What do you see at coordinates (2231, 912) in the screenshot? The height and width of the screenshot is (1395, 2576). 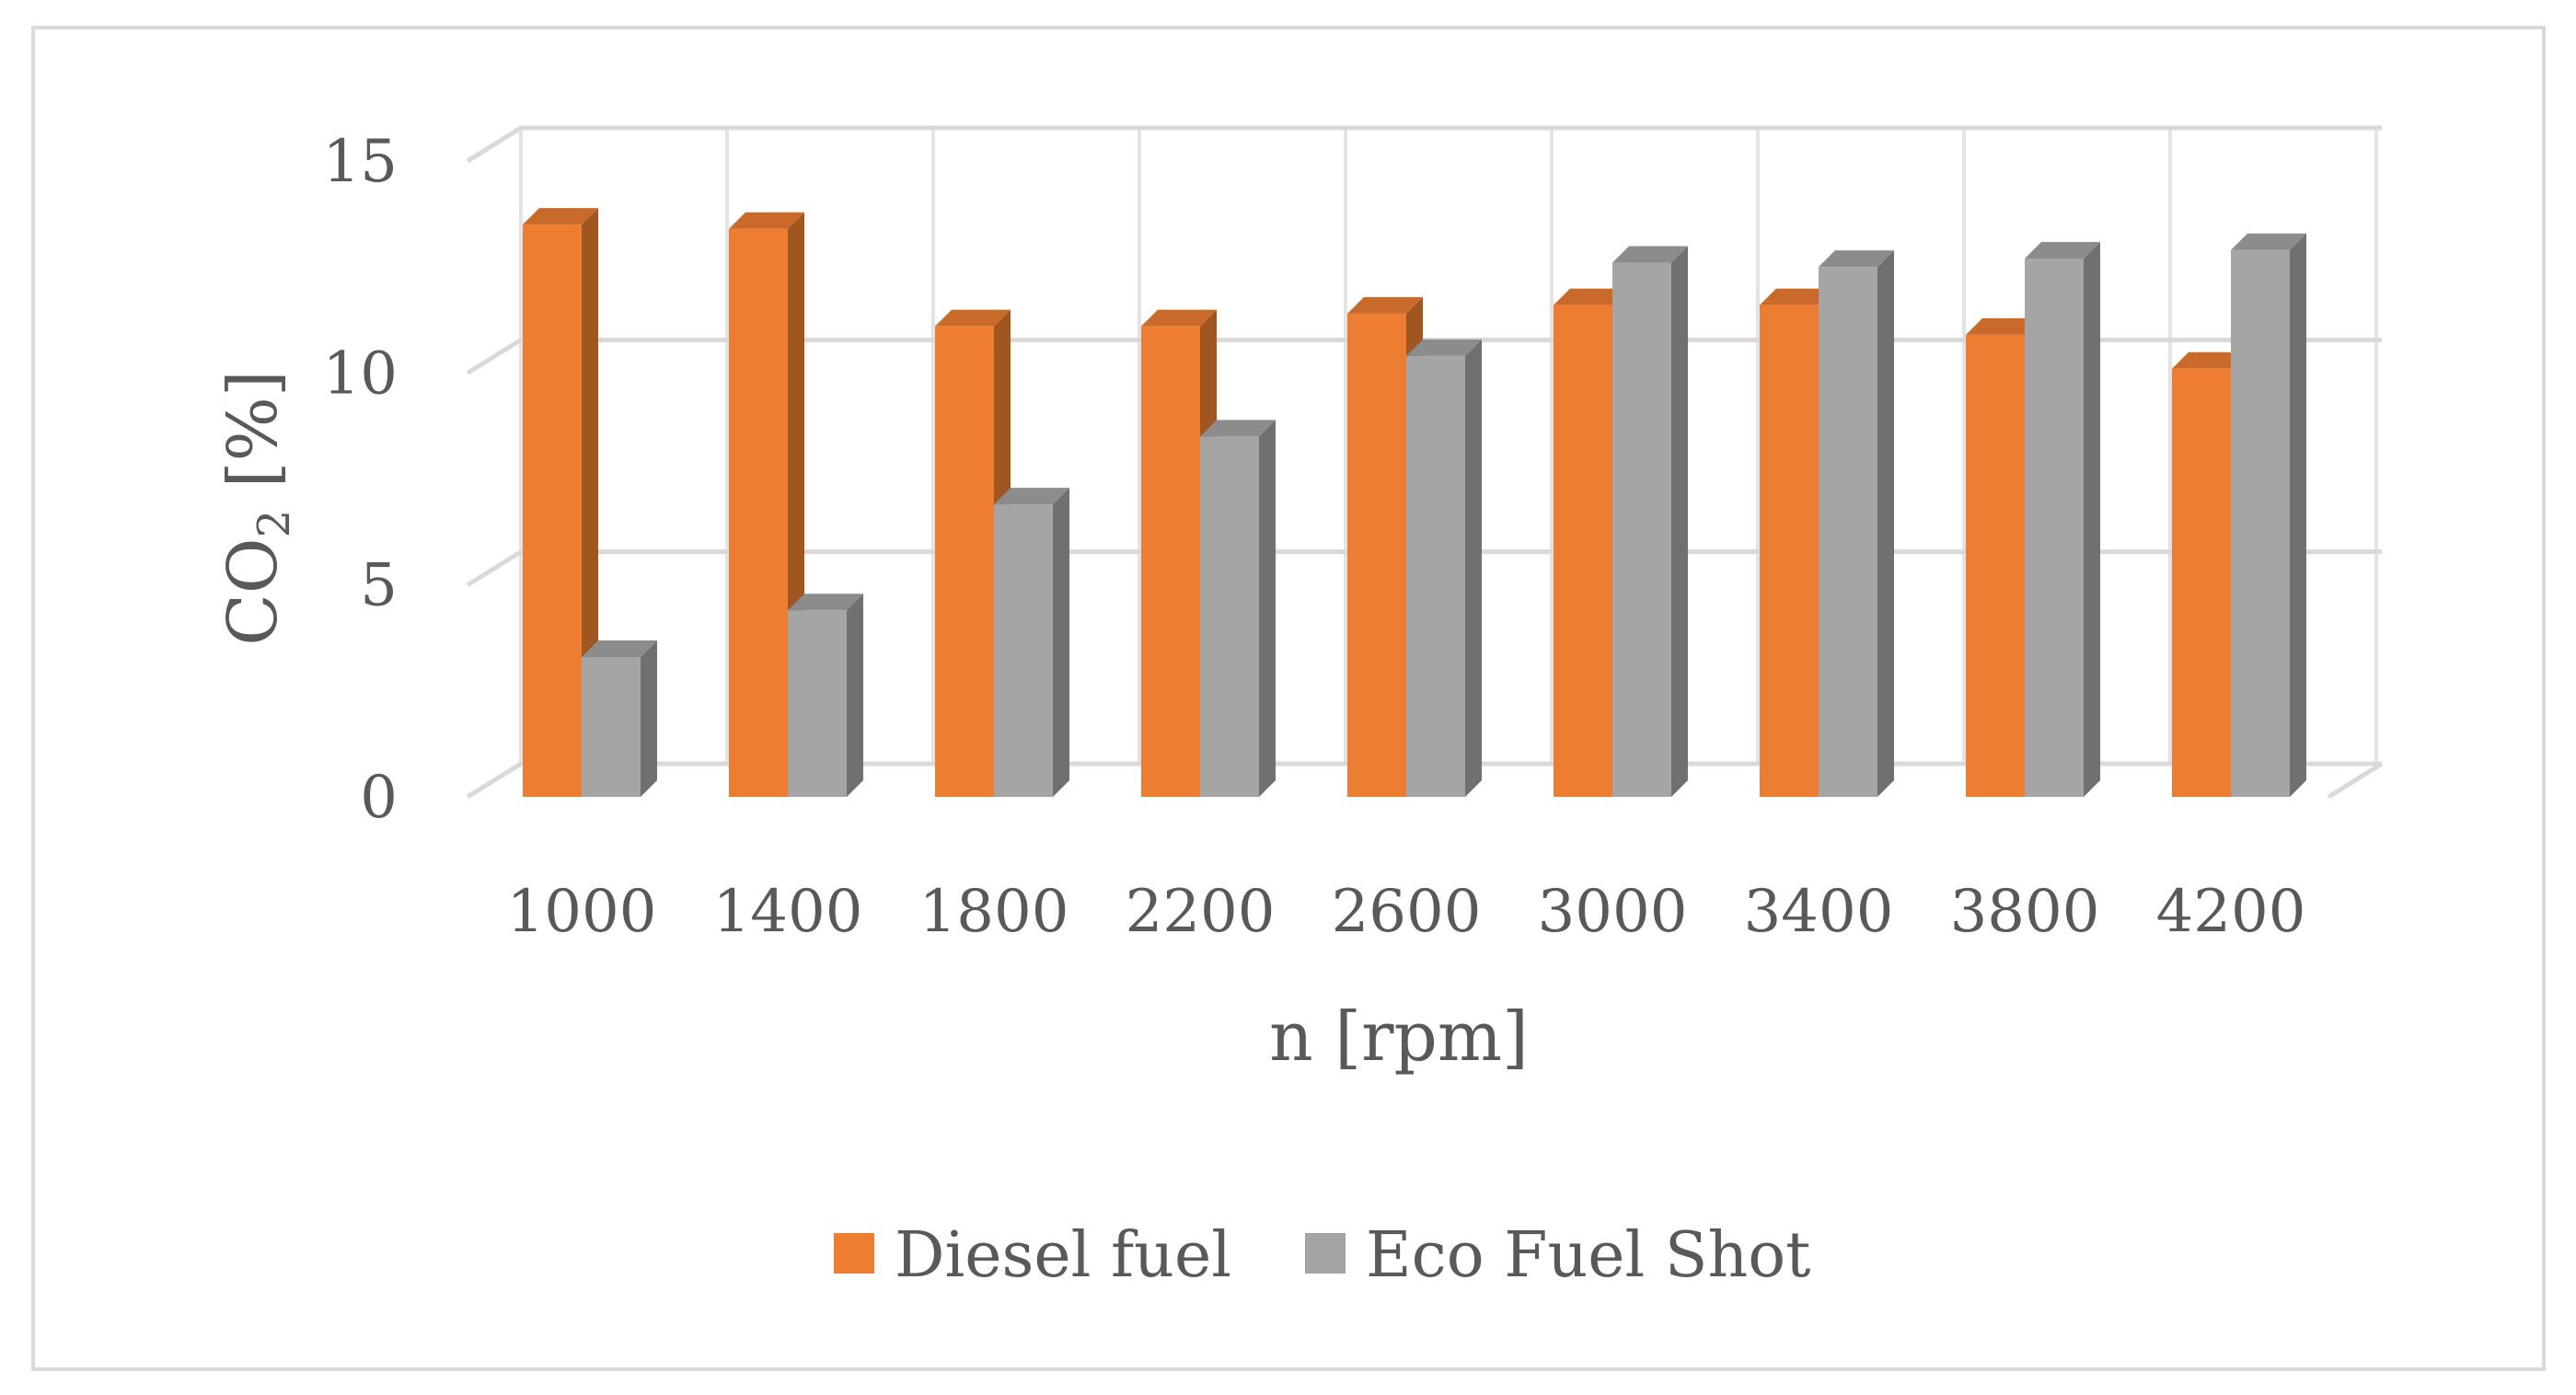 I see `x-tick-label-4200: 4200` at bounding box center [2231, 912].